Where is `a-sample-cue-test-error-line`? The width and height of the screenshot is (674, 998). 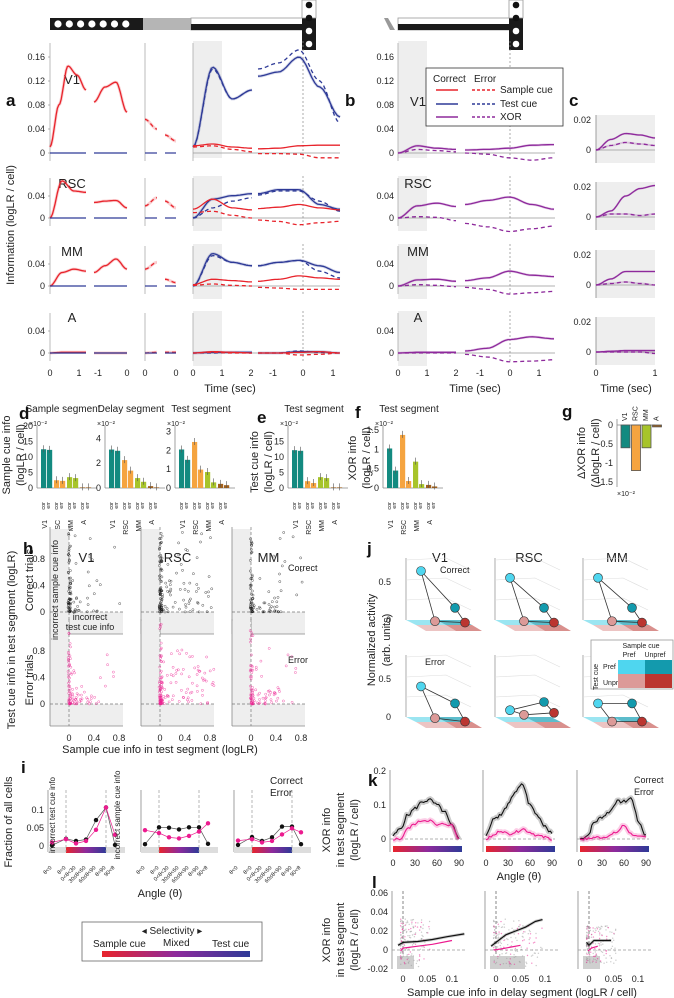
a-sample-cue-test-error-line is located at coordinates (222, 285).